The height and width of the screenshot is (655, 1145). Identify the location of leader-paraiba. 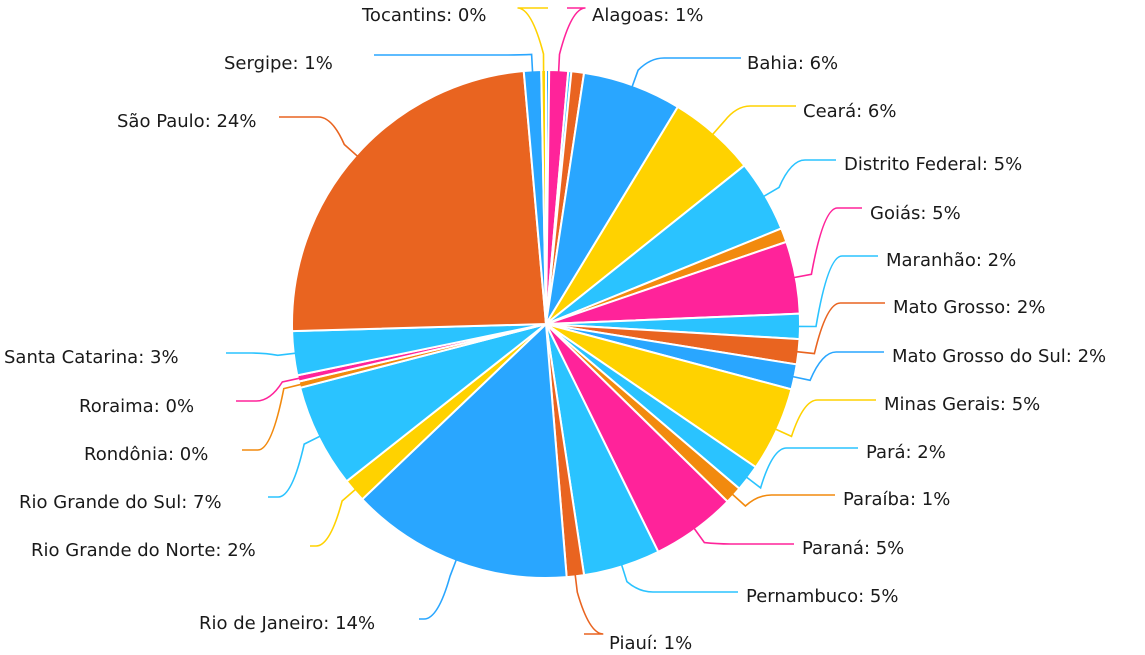
(782, 500).